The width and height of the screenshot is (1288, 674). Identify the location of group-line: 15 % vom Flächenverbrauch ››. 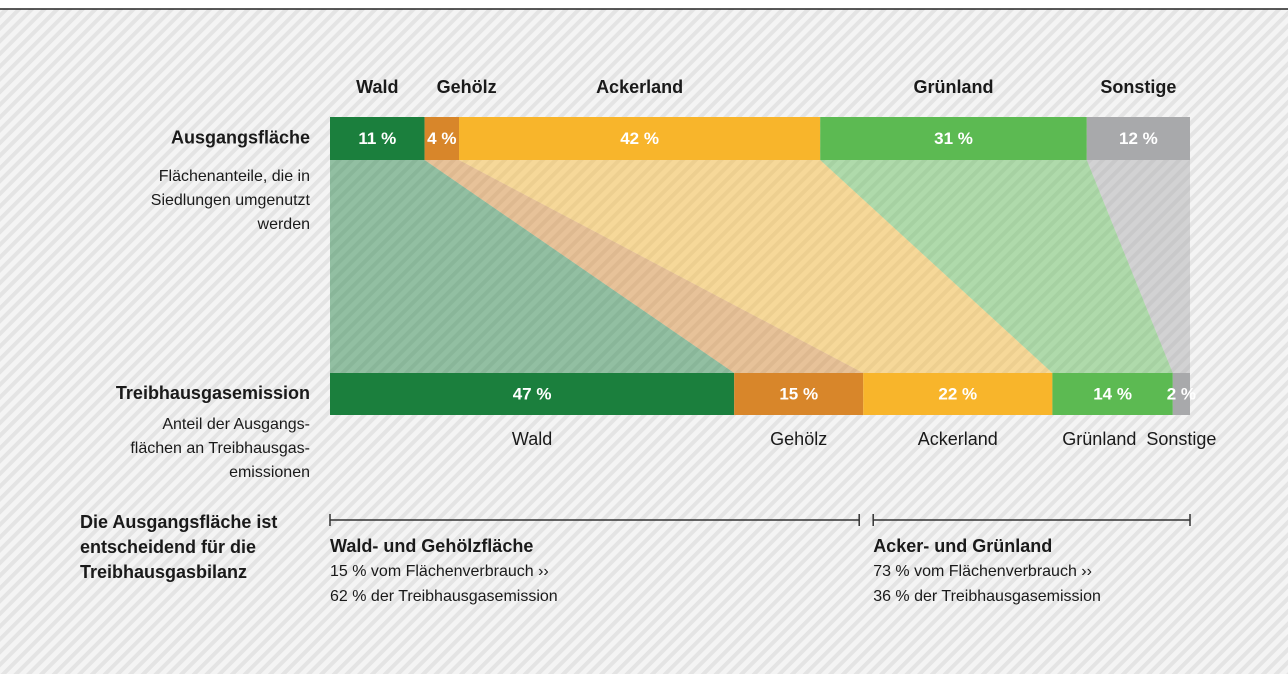
(439, 571).